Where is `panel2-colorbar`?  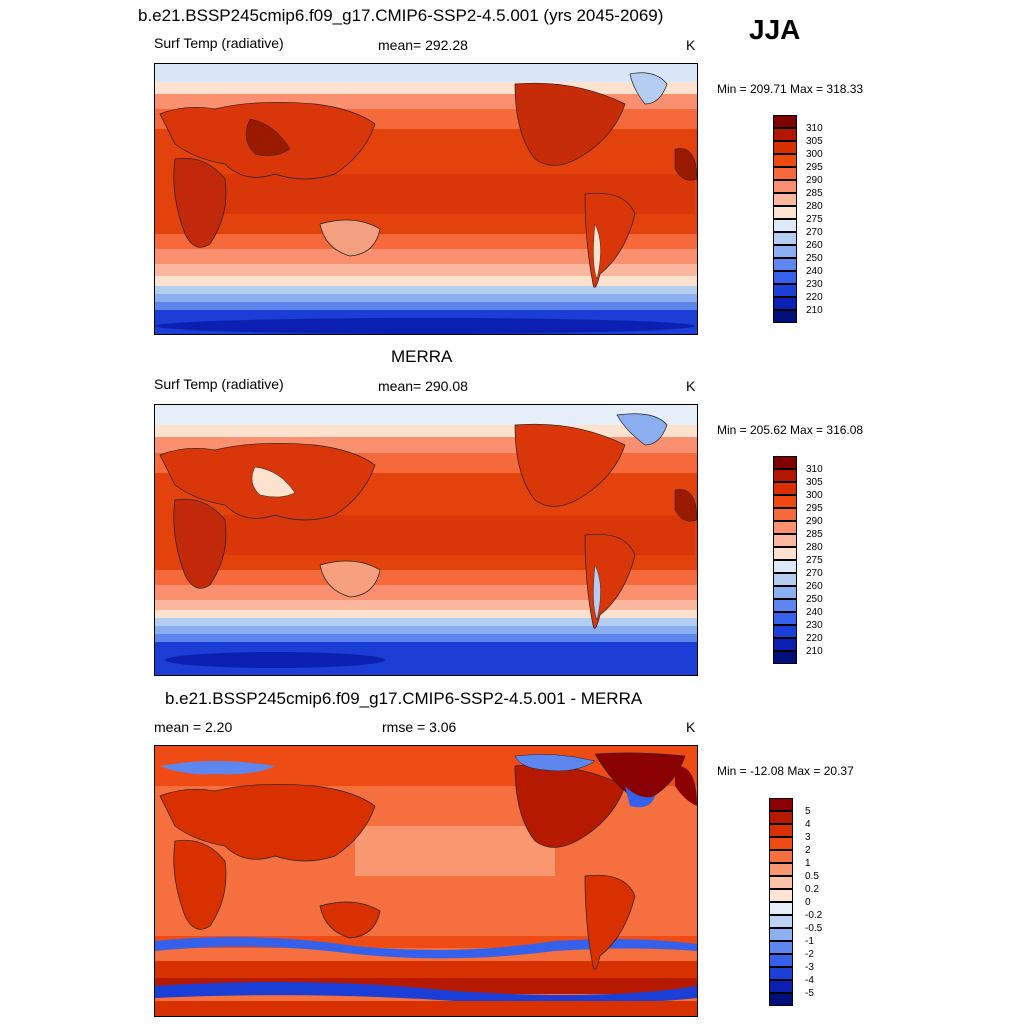 panel2-colorbar is located at coordinates (785, 560).